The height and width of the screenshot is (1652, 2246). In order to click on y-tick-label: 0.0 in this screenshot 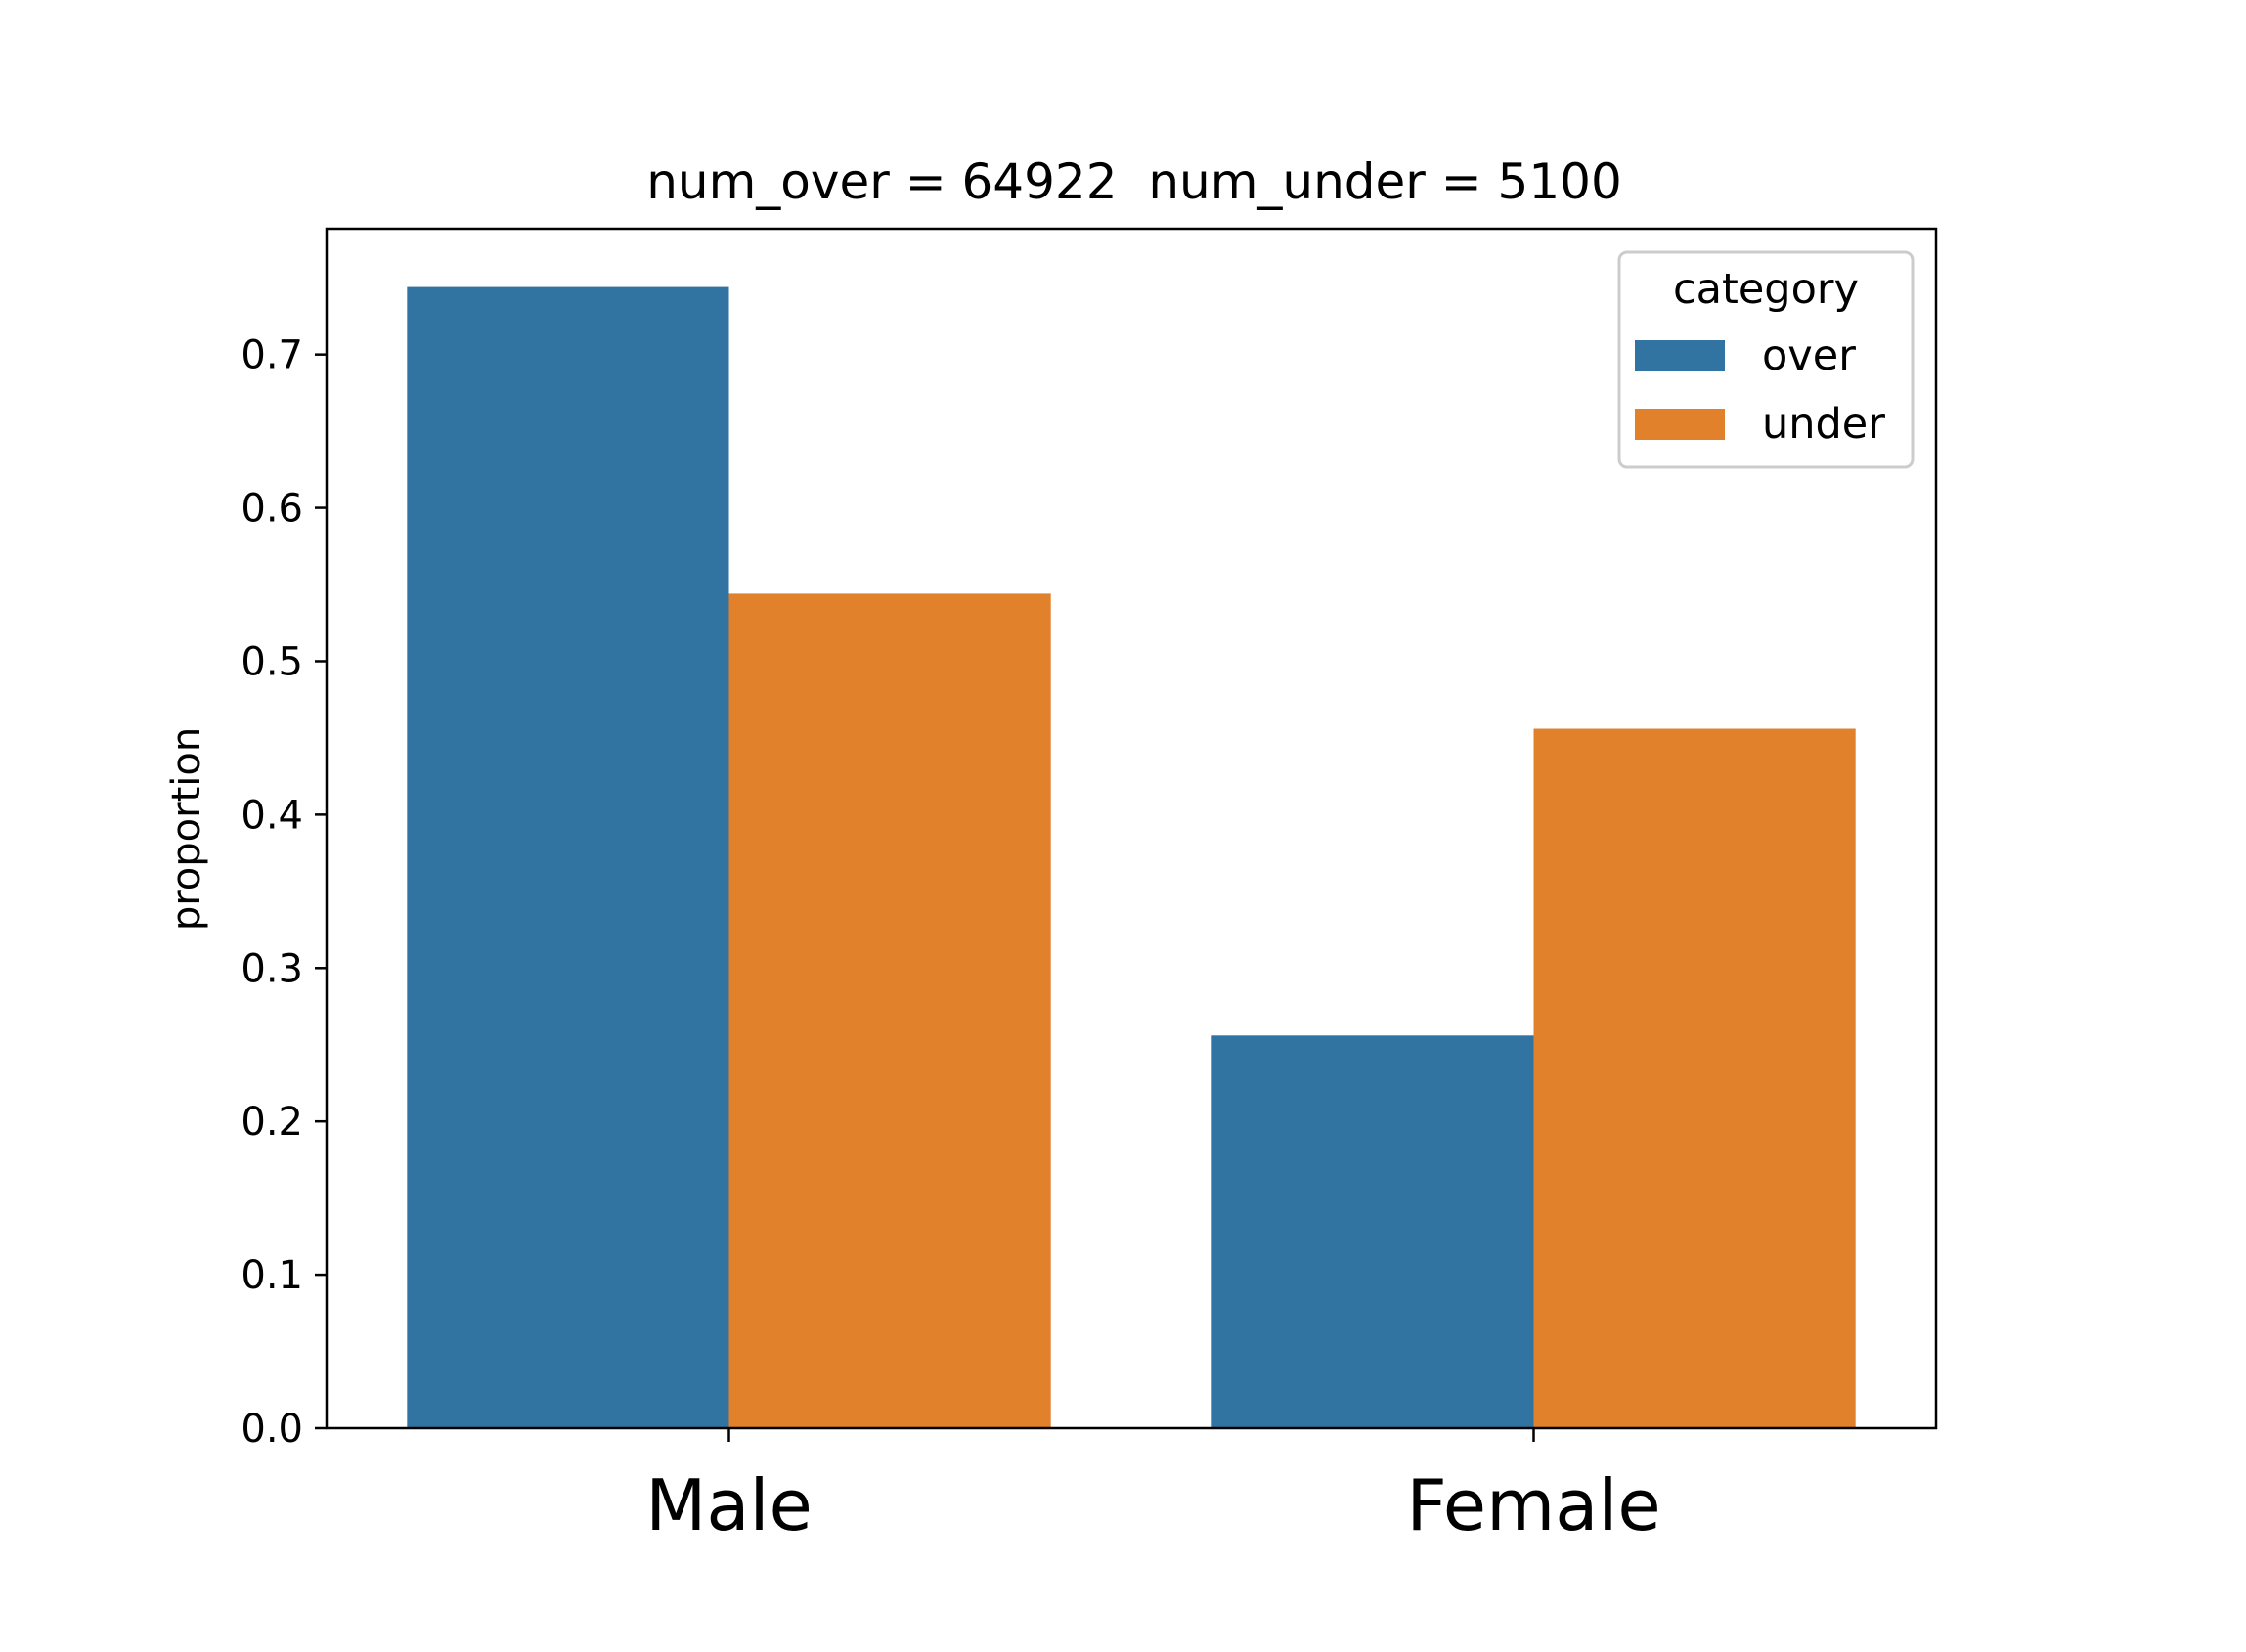, I will do `click(272, 1429)`.